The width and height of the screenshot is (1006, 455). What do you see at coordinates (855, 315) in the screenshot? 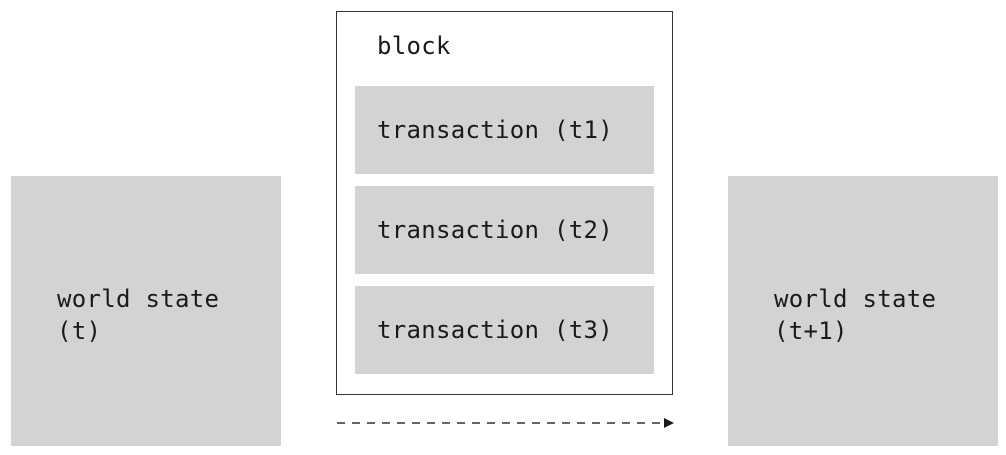
I see `world-state-t-plus-1-label: world state (t+1)` at bounding box center [855, 315].